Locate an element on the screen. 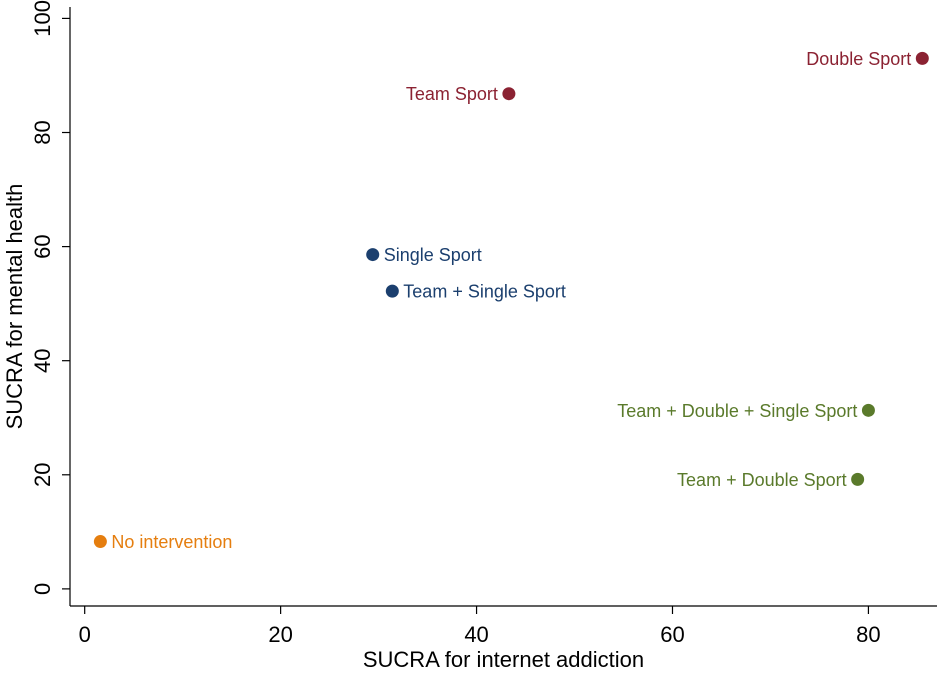  x-tick-label-0: 0 is located at coordinates (85, 634).